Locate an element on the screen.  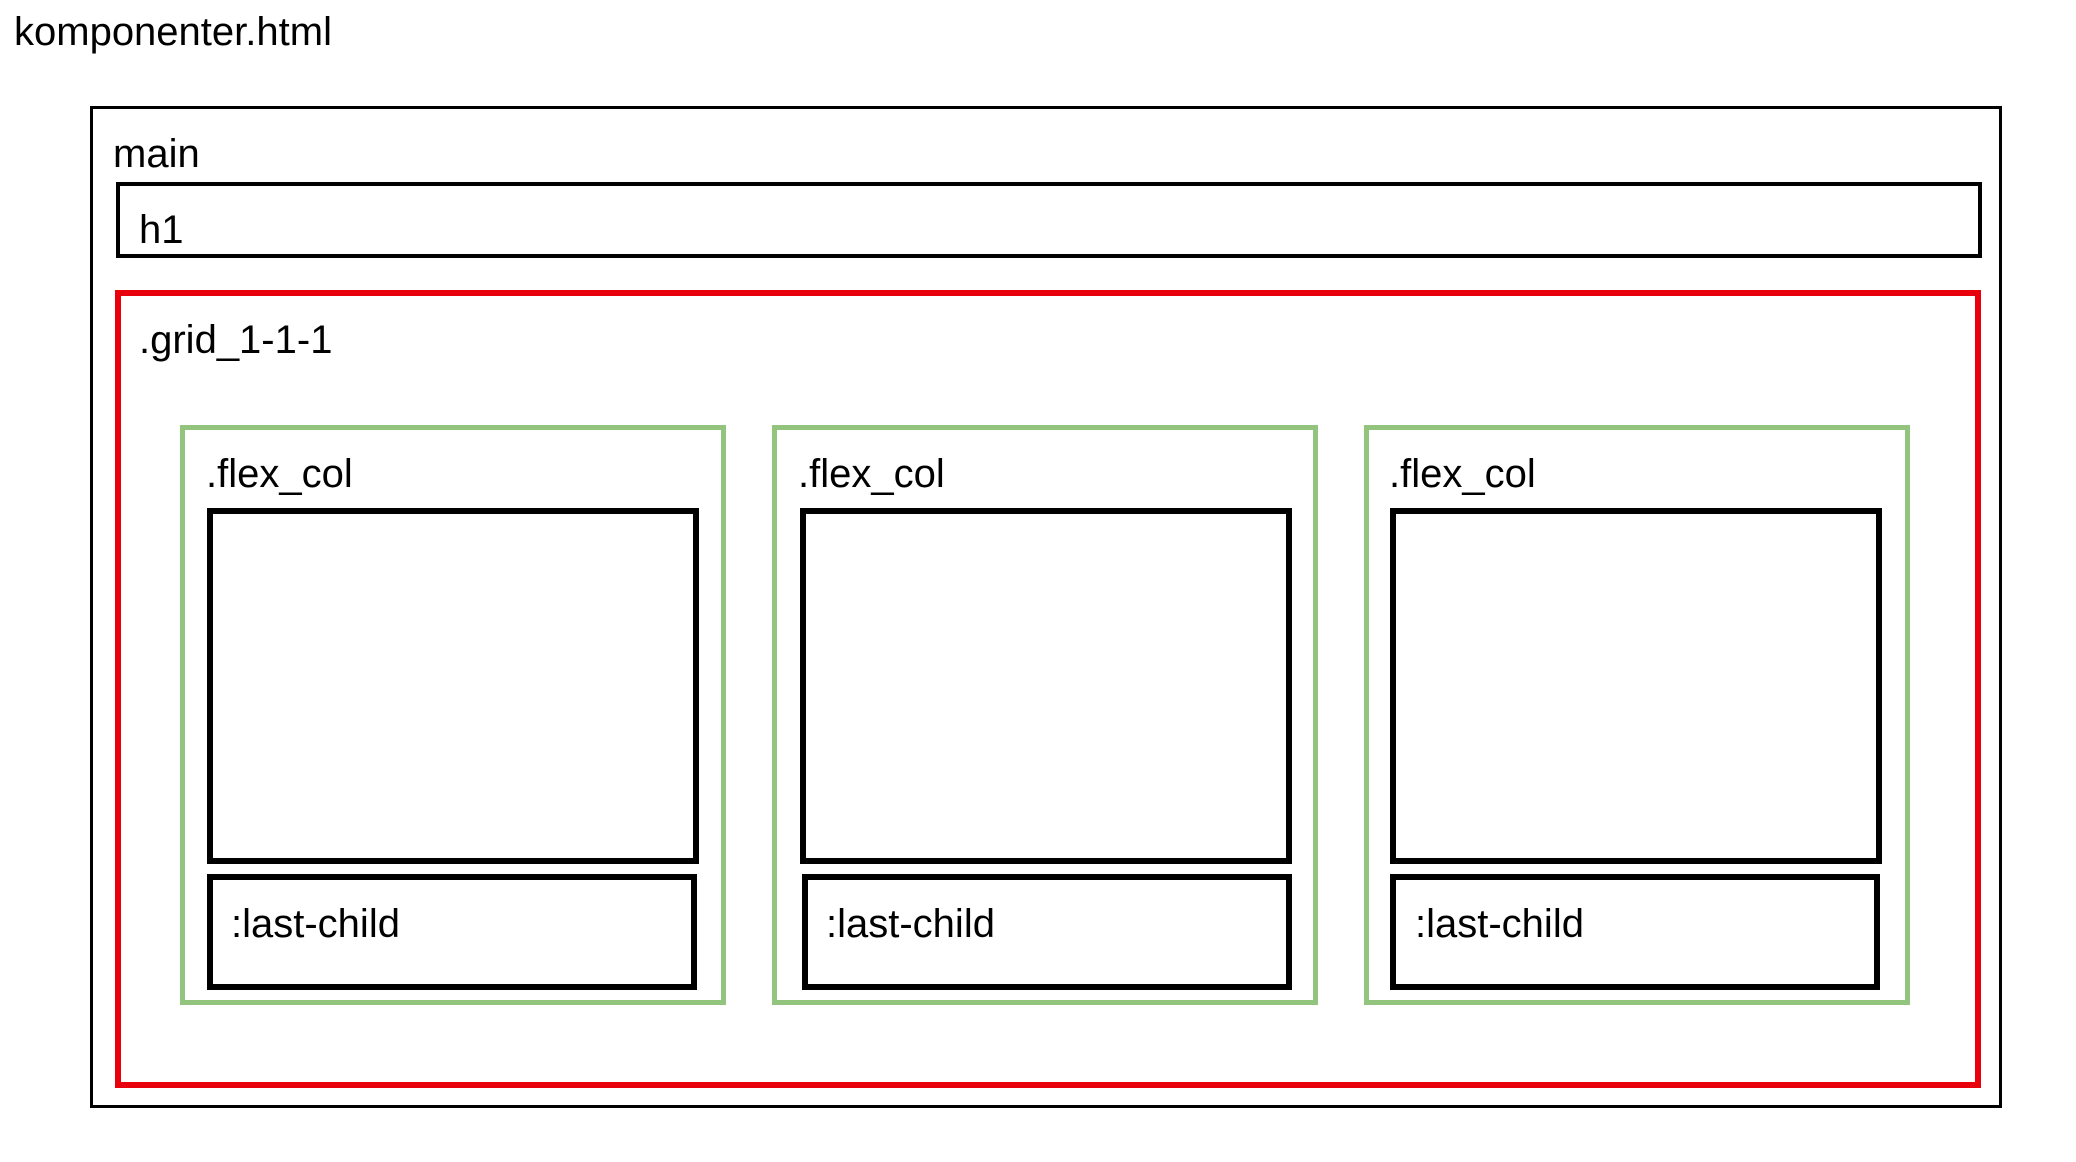
grid-label: .grid_1-1-1 is located at coordinates (236, 340).